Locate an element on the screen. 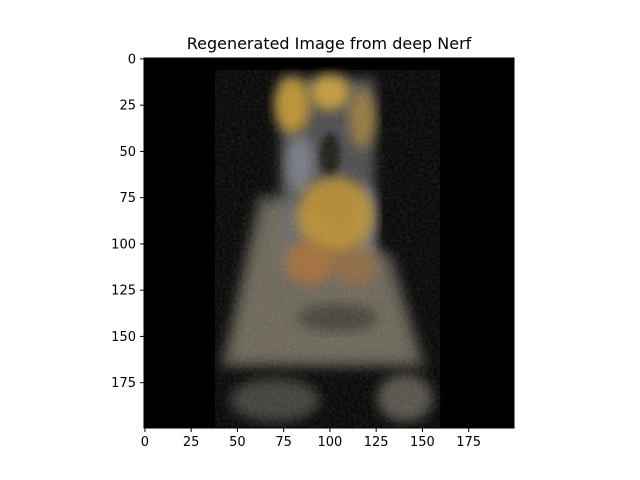 The image size is (640, 480). y-tick-label: 25 is located at coordinates (127, 106).